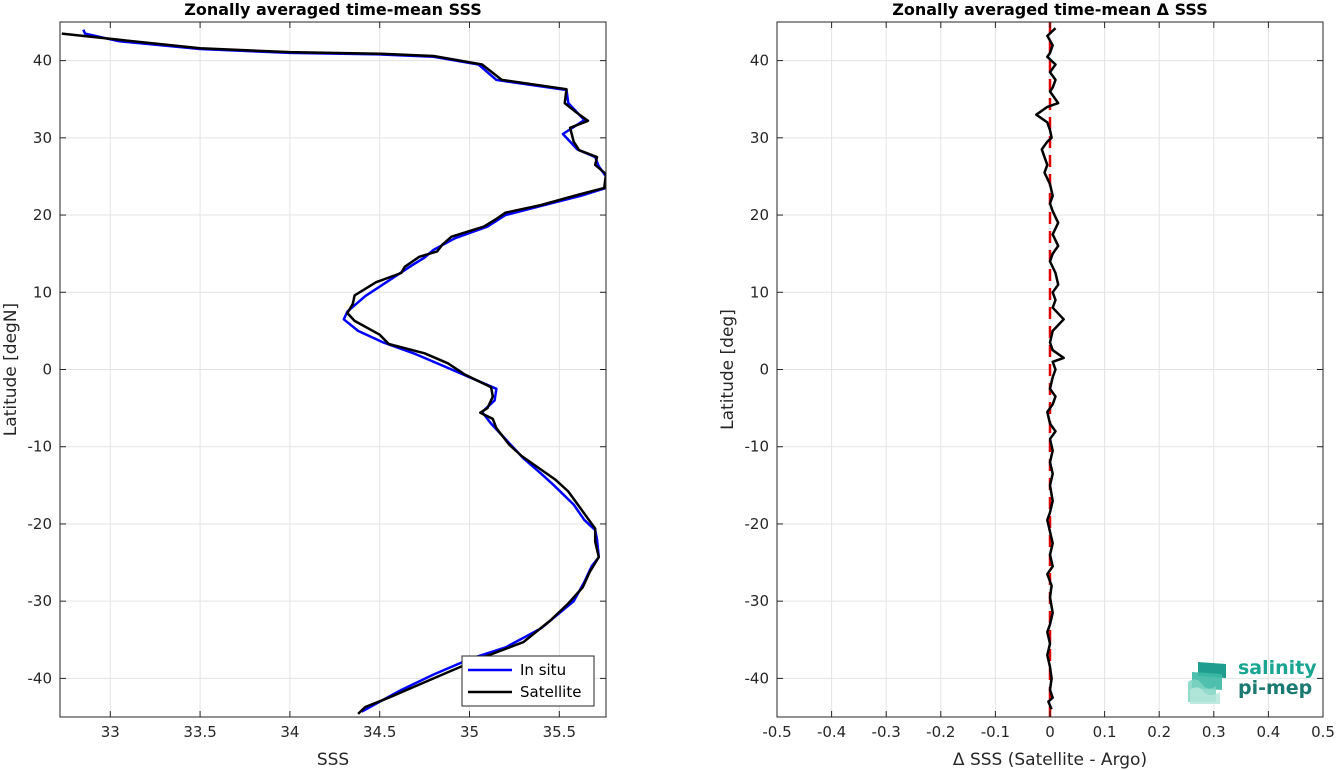 The image size is (1336, 770). Describe the element at coordinates (1159, 732) in the screenshot. I see `x-tick-label: 0.2` at that location.